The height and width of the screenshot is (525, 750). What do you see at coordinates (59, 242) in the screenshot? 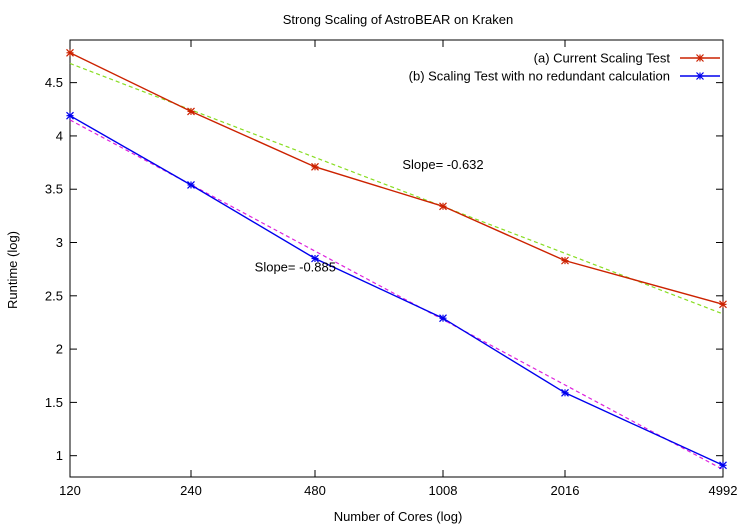
I see `y-tick-label: 3` at bounding box center [59, 242].